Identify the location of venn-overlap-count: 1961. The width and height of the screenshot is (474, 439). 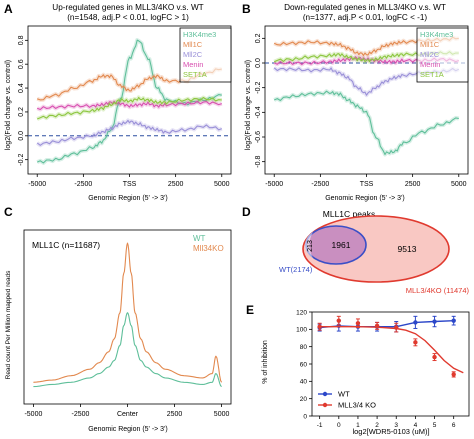
(341, 245).